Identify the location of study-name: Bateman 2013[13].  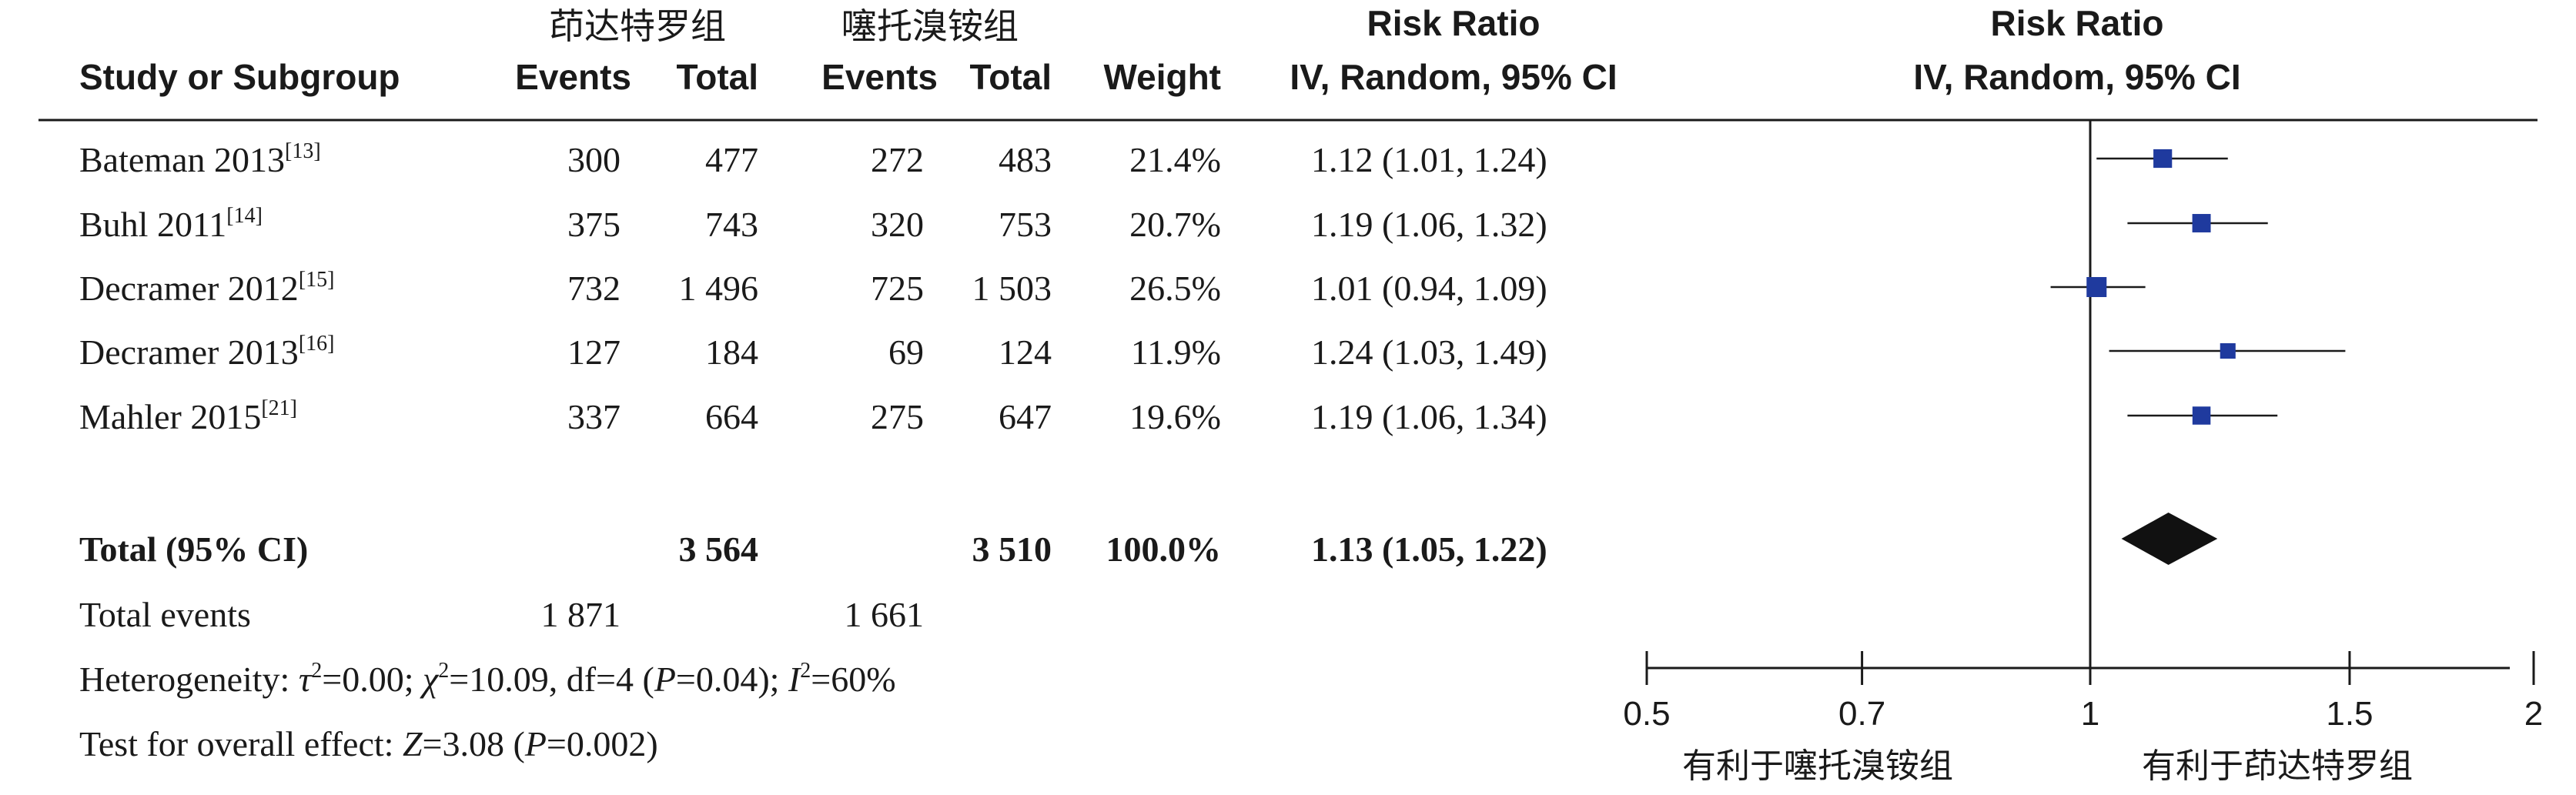
(200, 159).